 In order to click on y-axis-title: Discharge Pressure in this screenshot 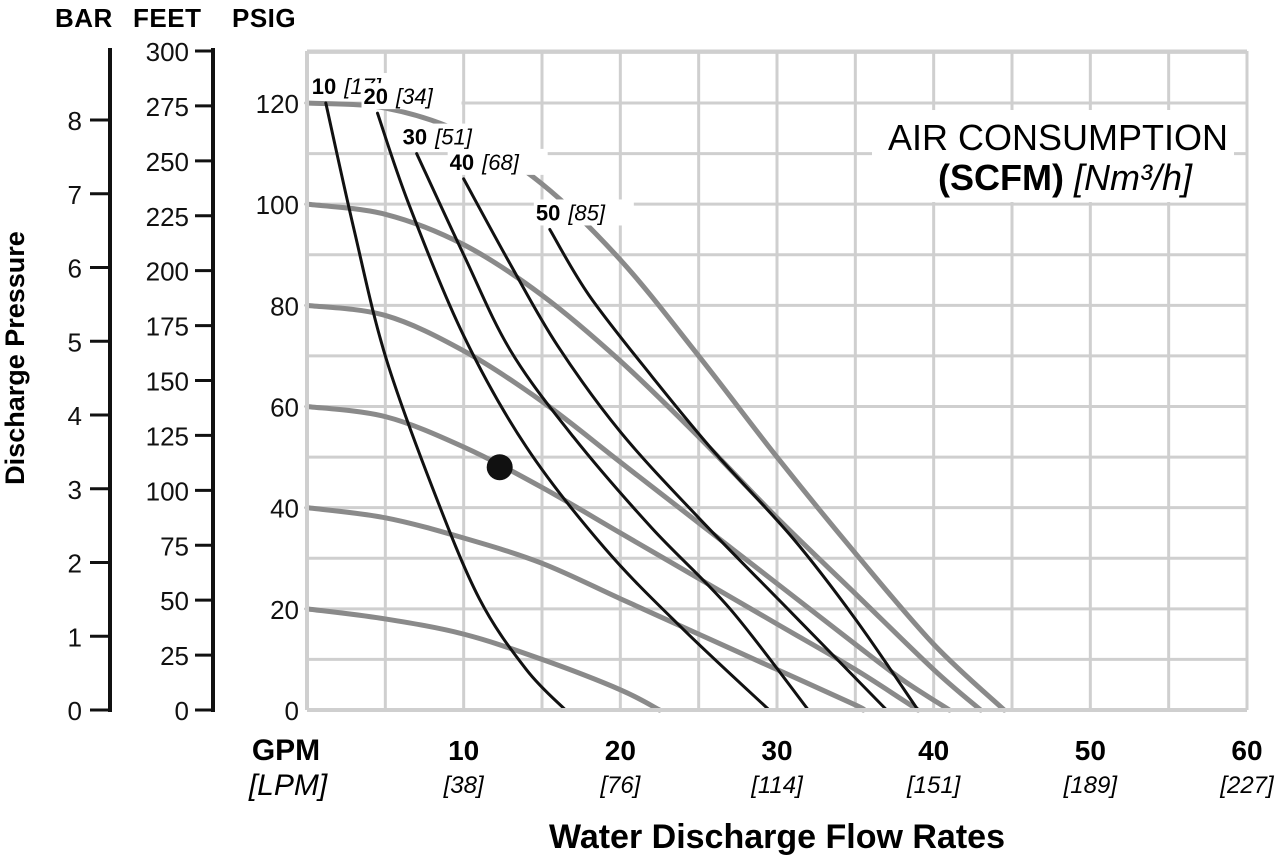, I will do `click(15, 358)`.